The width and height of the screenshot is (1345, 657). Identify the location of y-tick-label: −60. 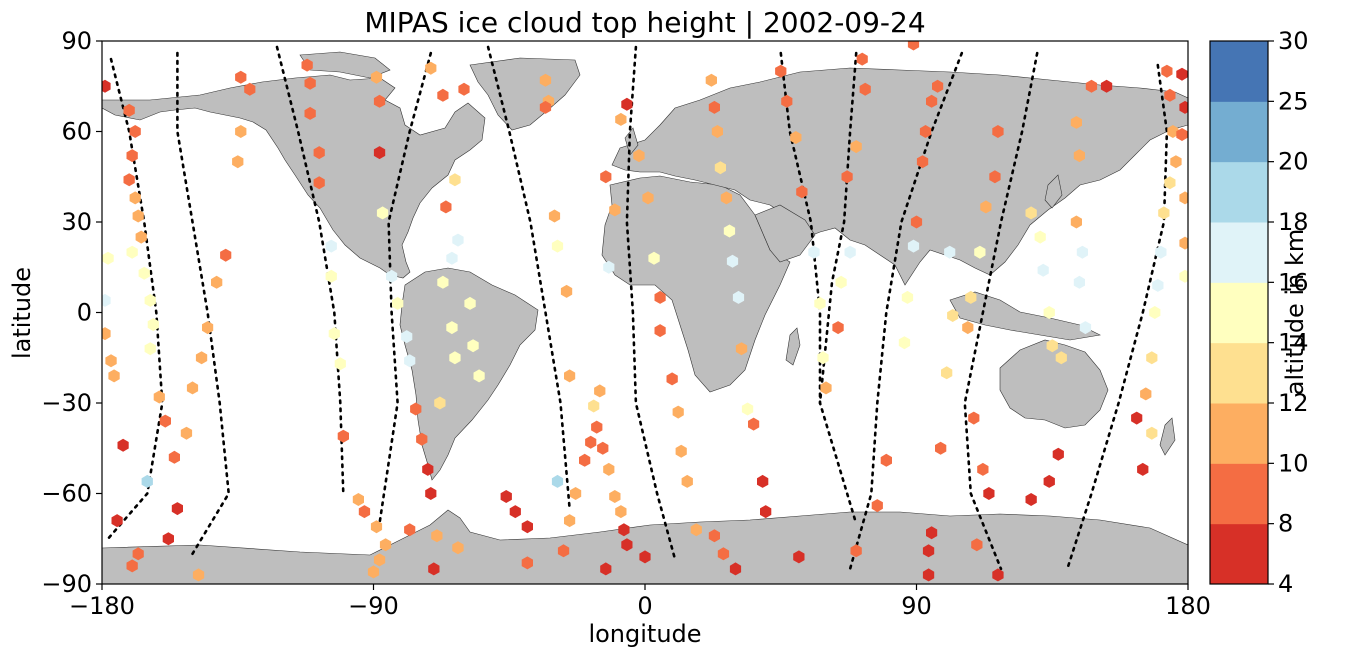
(66, 494).